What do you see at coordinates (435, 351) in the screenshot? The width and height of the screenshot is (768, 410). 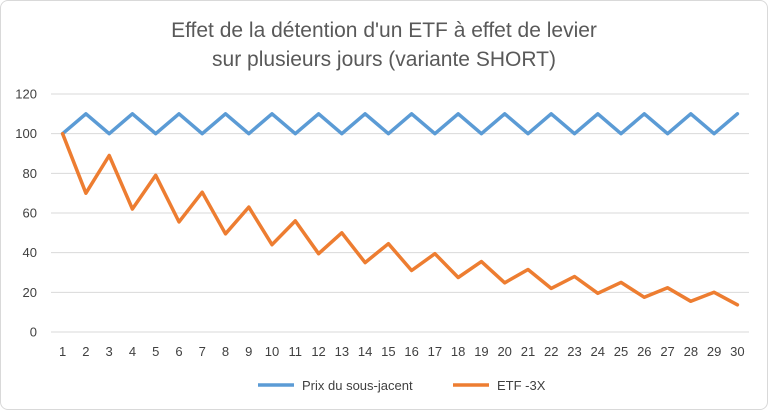 I see `x-tick-label: 17` at bounding box center [435, 351].